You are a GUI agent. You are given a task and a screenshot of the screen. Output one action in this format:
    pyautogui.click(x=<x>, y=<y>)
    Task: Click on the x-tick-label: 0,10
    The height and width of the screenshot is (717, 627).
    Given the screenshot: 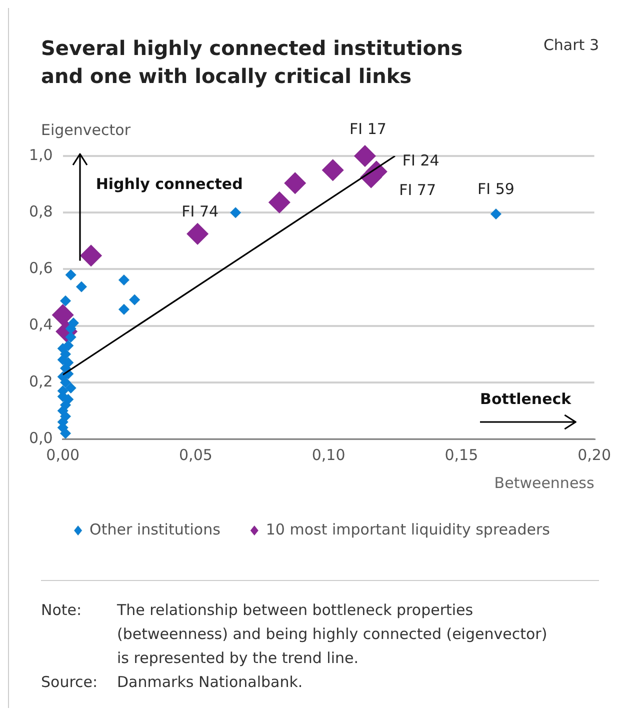 What is the action you would take?
    pyautogui.click(x=329, y=455)
    